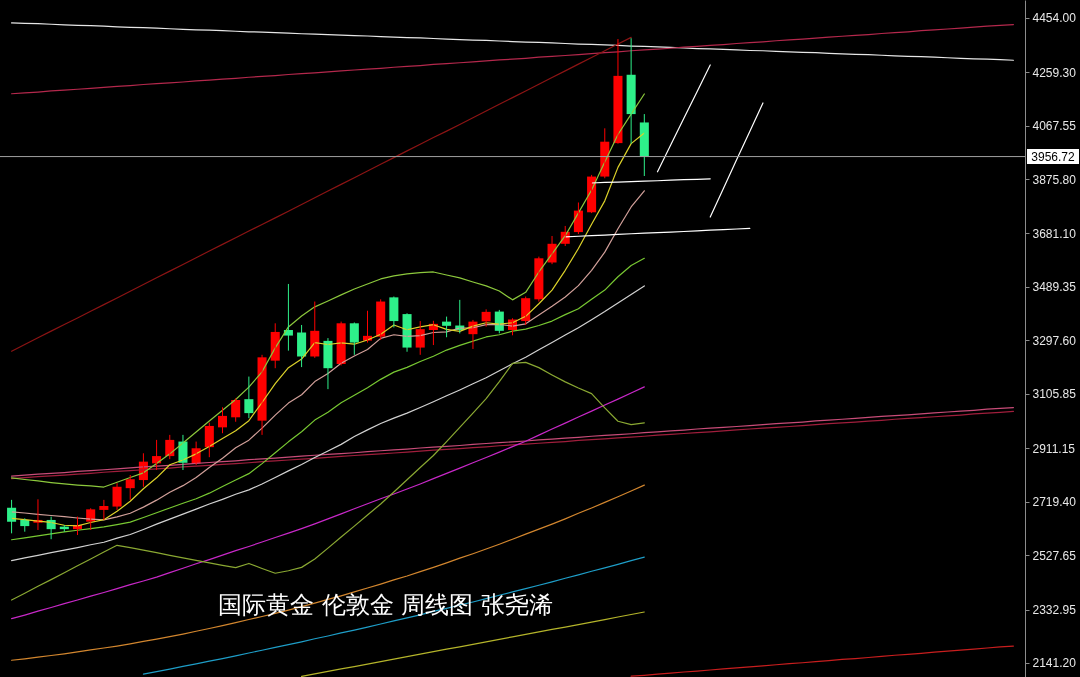  I want to click on y-tick-label: 2527.65, so click(1054, 555).